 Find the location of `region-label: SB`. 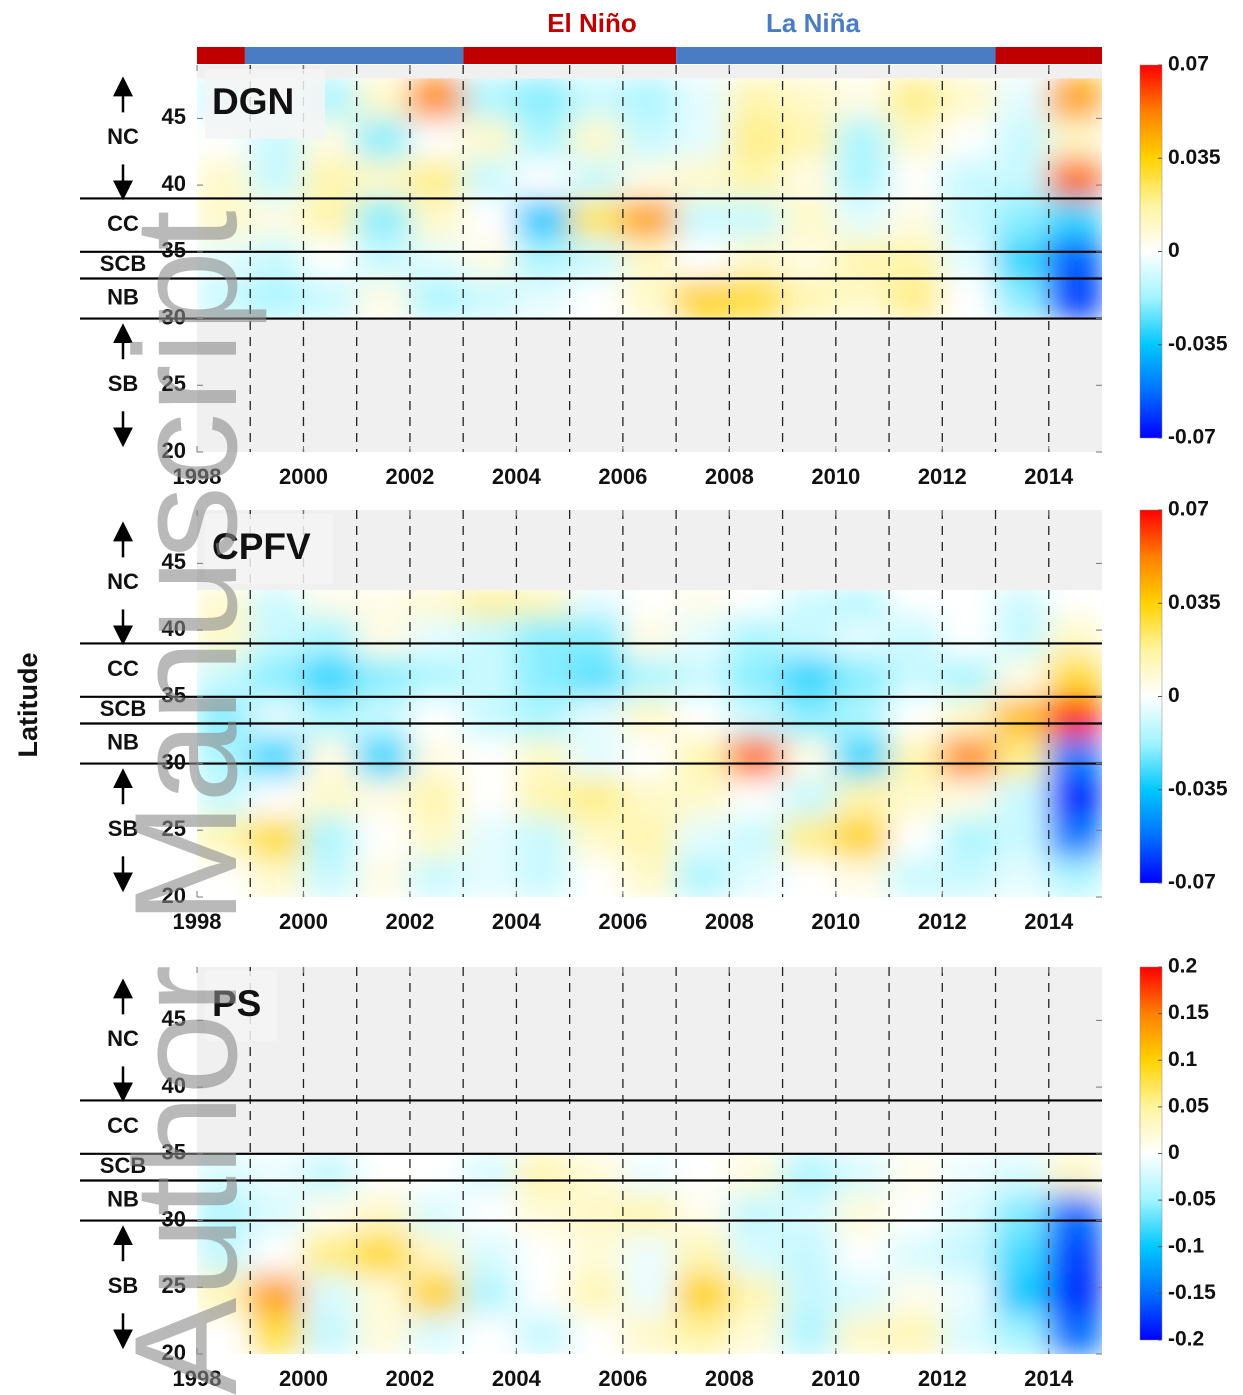

region-label: SB is located at coordinates (123, 383).